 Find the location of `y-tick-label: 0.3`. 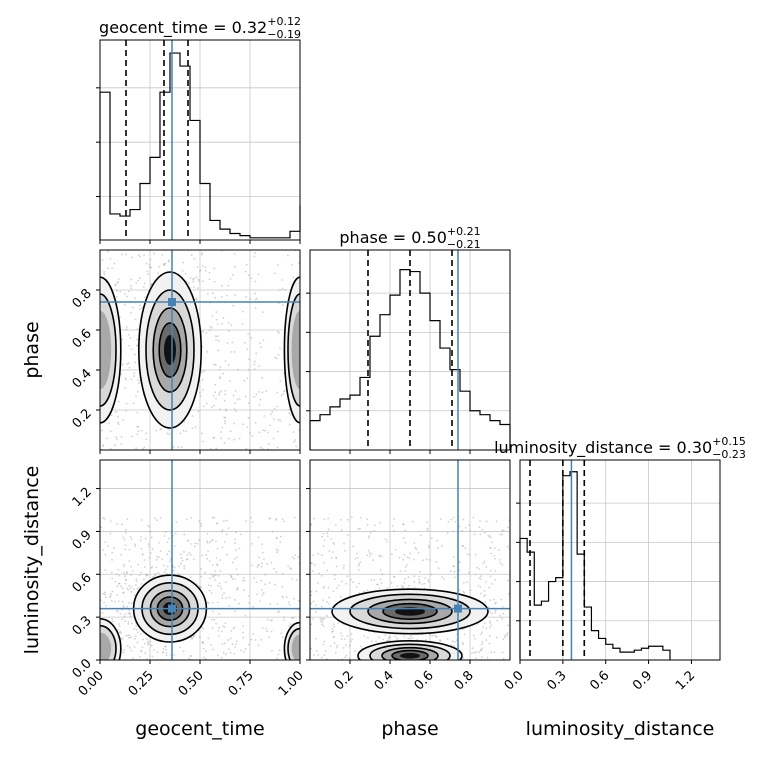

y-tick-label: 0.3 is located at coordinates (82, 625).